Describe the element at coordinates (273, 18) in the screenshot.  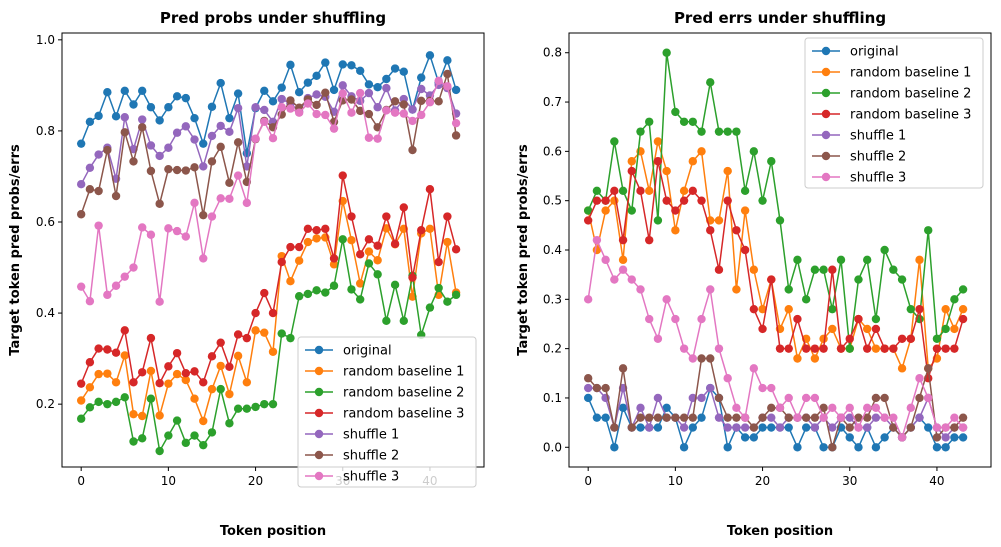
I see `left-chart-title: Pred probs under shuffling` at that location.